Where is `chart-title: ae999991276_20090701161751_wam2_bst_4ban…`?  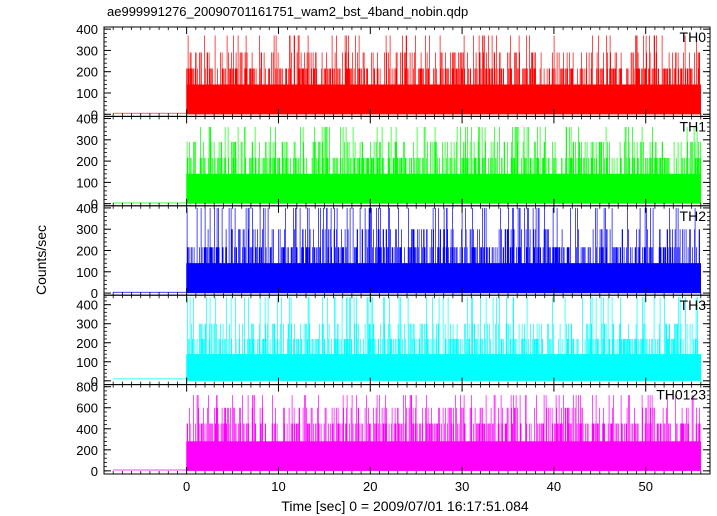 chart-title: ae999991276_20090701161751_wam2_bst_4ban… is located at coordinates (287, 11).